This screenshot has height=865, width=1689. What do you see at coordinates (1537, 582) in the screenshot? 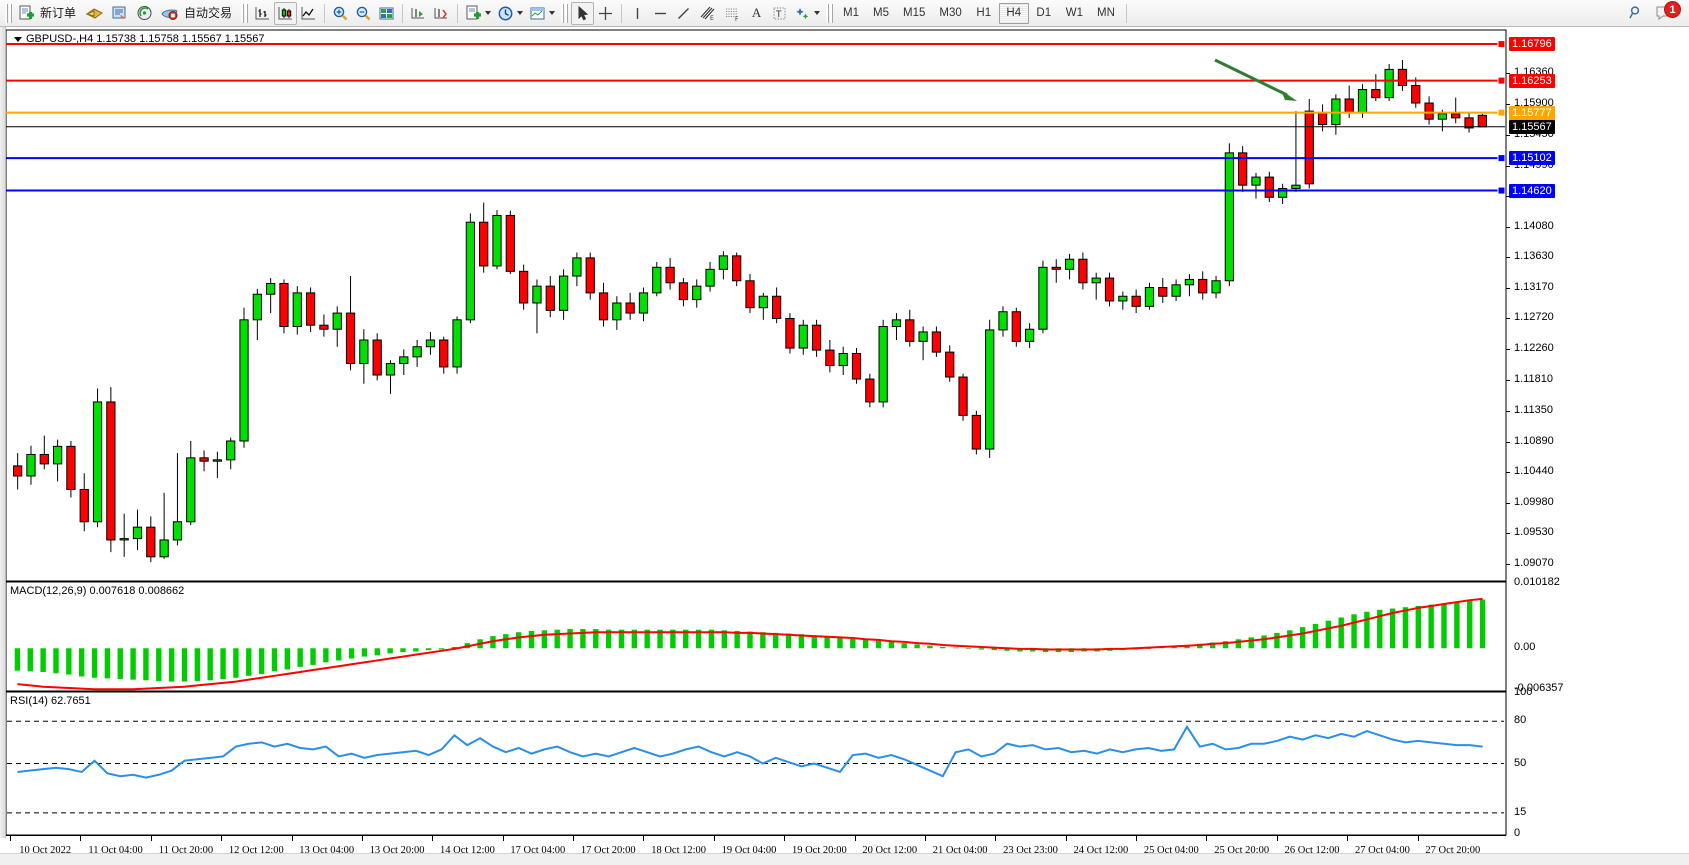
I see `macd-tick-label: 0.010182` at bounding box center [1537, 582].